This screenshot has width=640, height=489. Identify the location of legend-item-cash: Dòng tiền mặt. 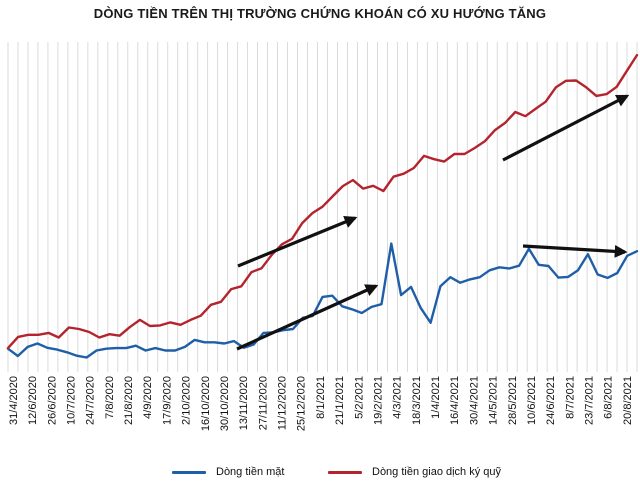
(228, 472).